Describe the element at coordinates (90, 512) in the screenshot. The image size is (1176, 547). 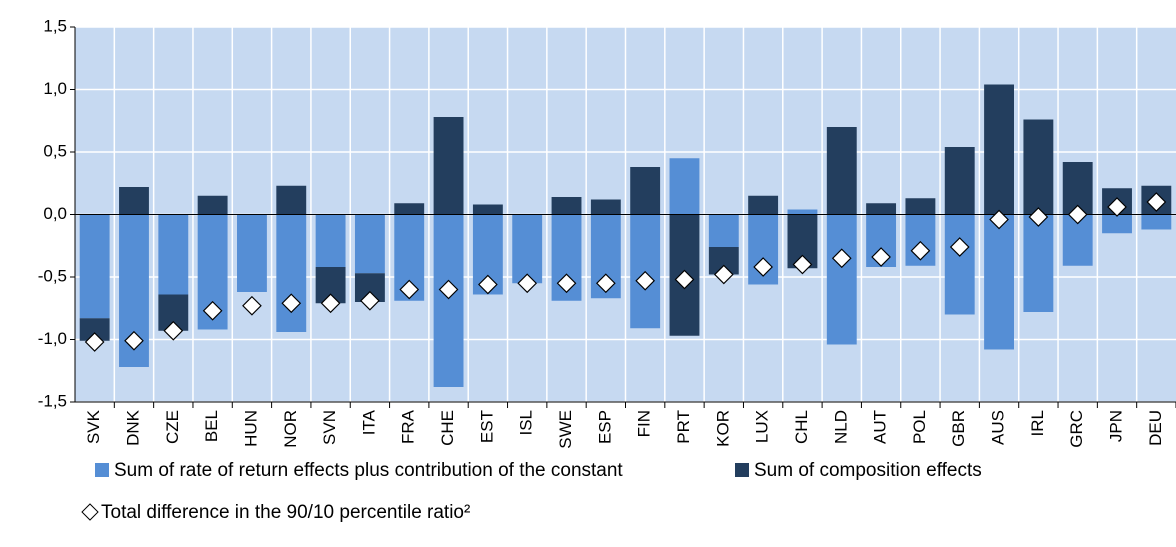
I see `legend-marker` at that location.